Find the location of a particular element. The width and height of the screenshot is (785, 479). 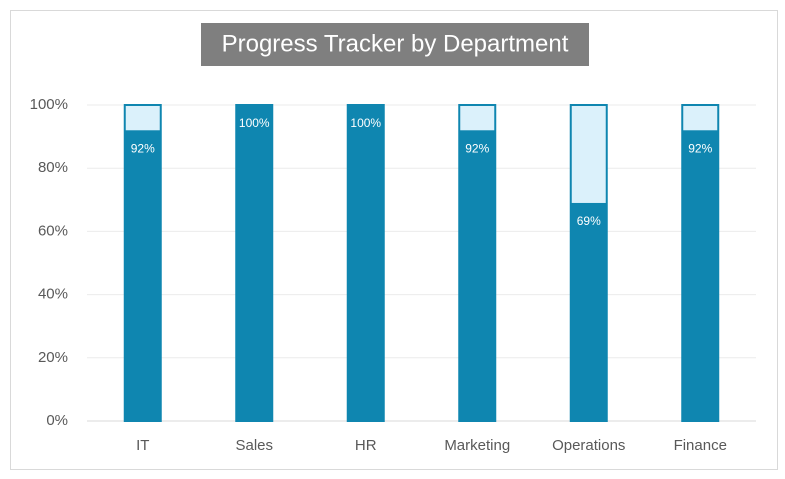

x-tick-label: Operations is located at coordinates (588, 445).